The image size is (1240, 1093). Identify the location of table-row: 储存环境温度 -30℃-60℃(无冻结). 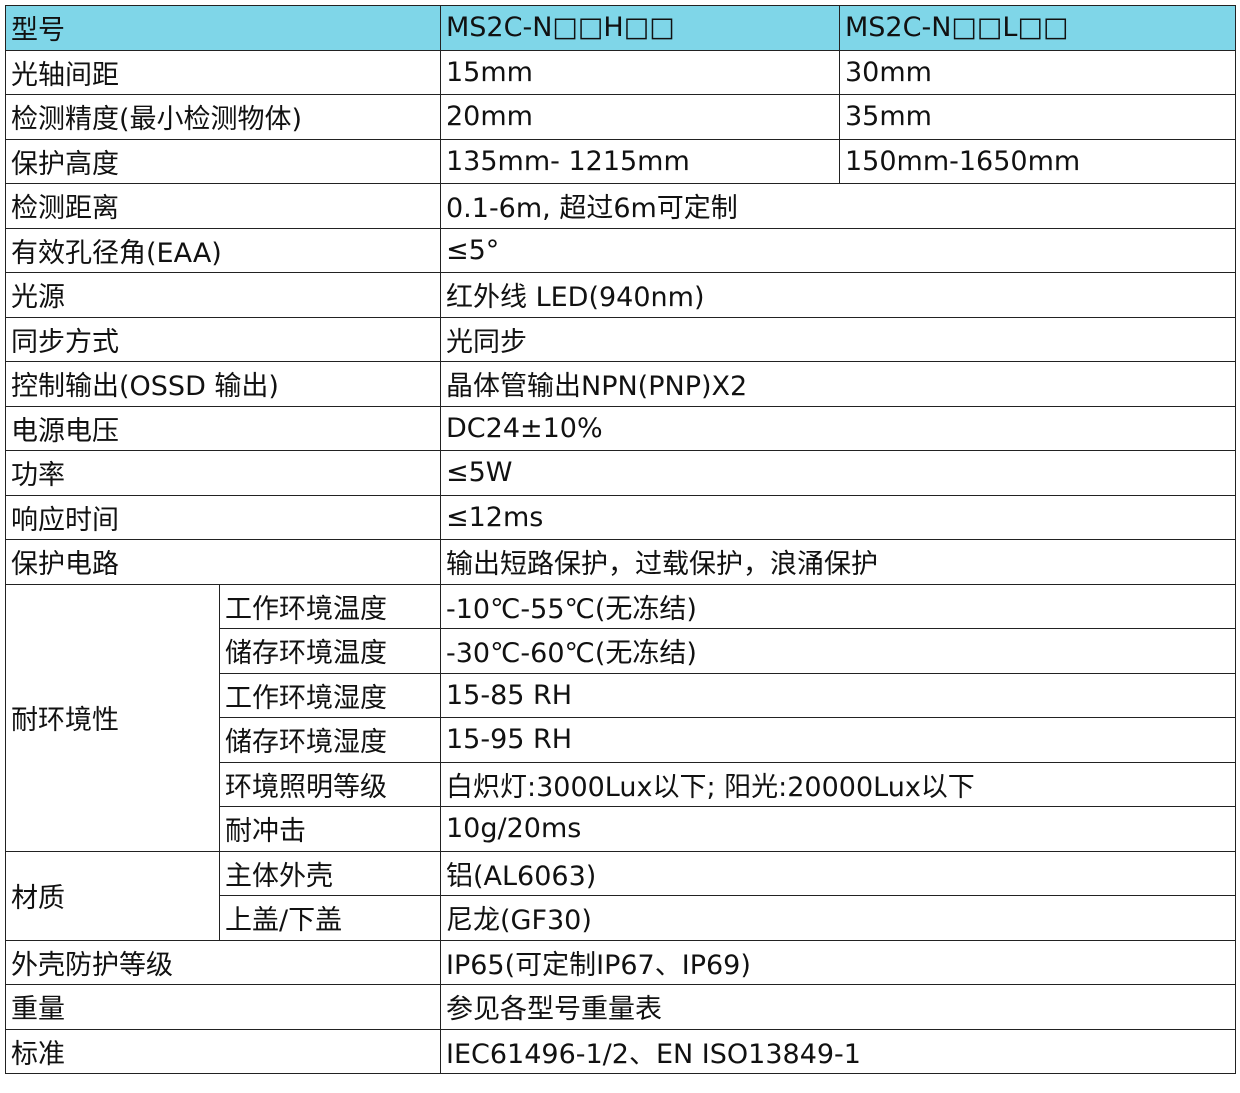
(621, 651).